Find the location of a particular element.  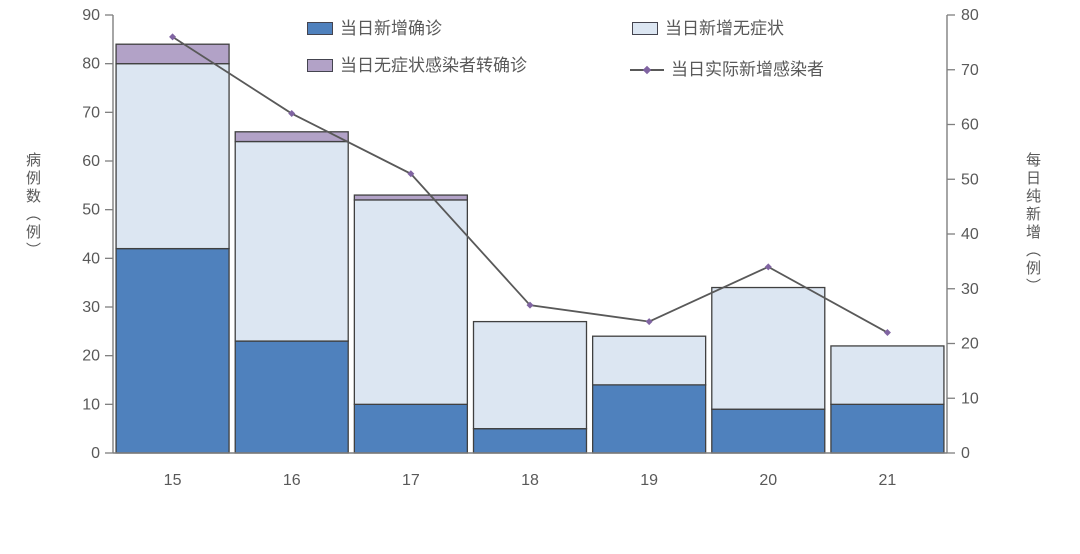

left-tick-label-20: 20 is located at coordinates (91, 356).